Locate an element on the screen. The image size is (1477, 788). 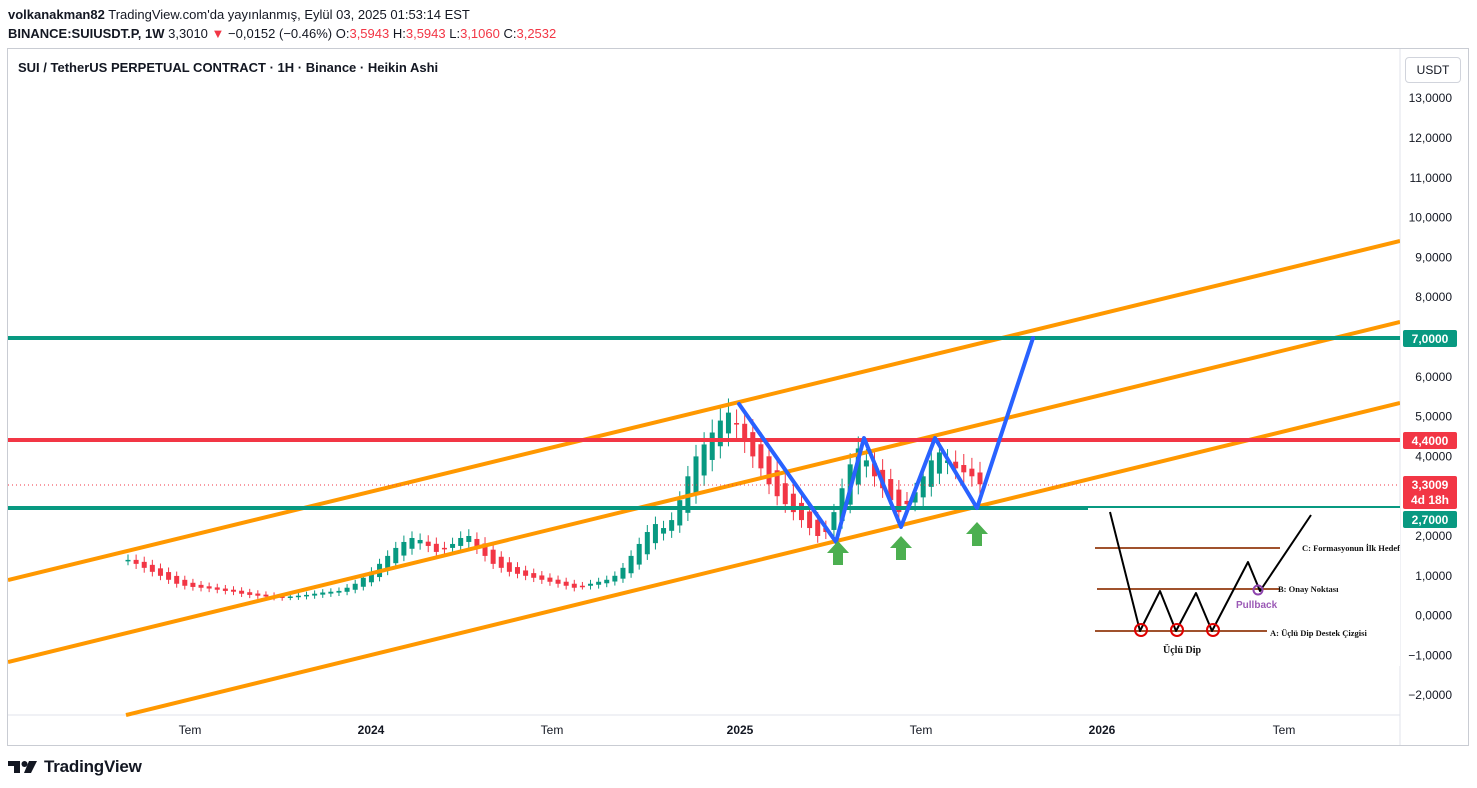
time-axis: Tem 2024 Tem 2025 Tem 2026 Tem is located at coordinates (737, 730).